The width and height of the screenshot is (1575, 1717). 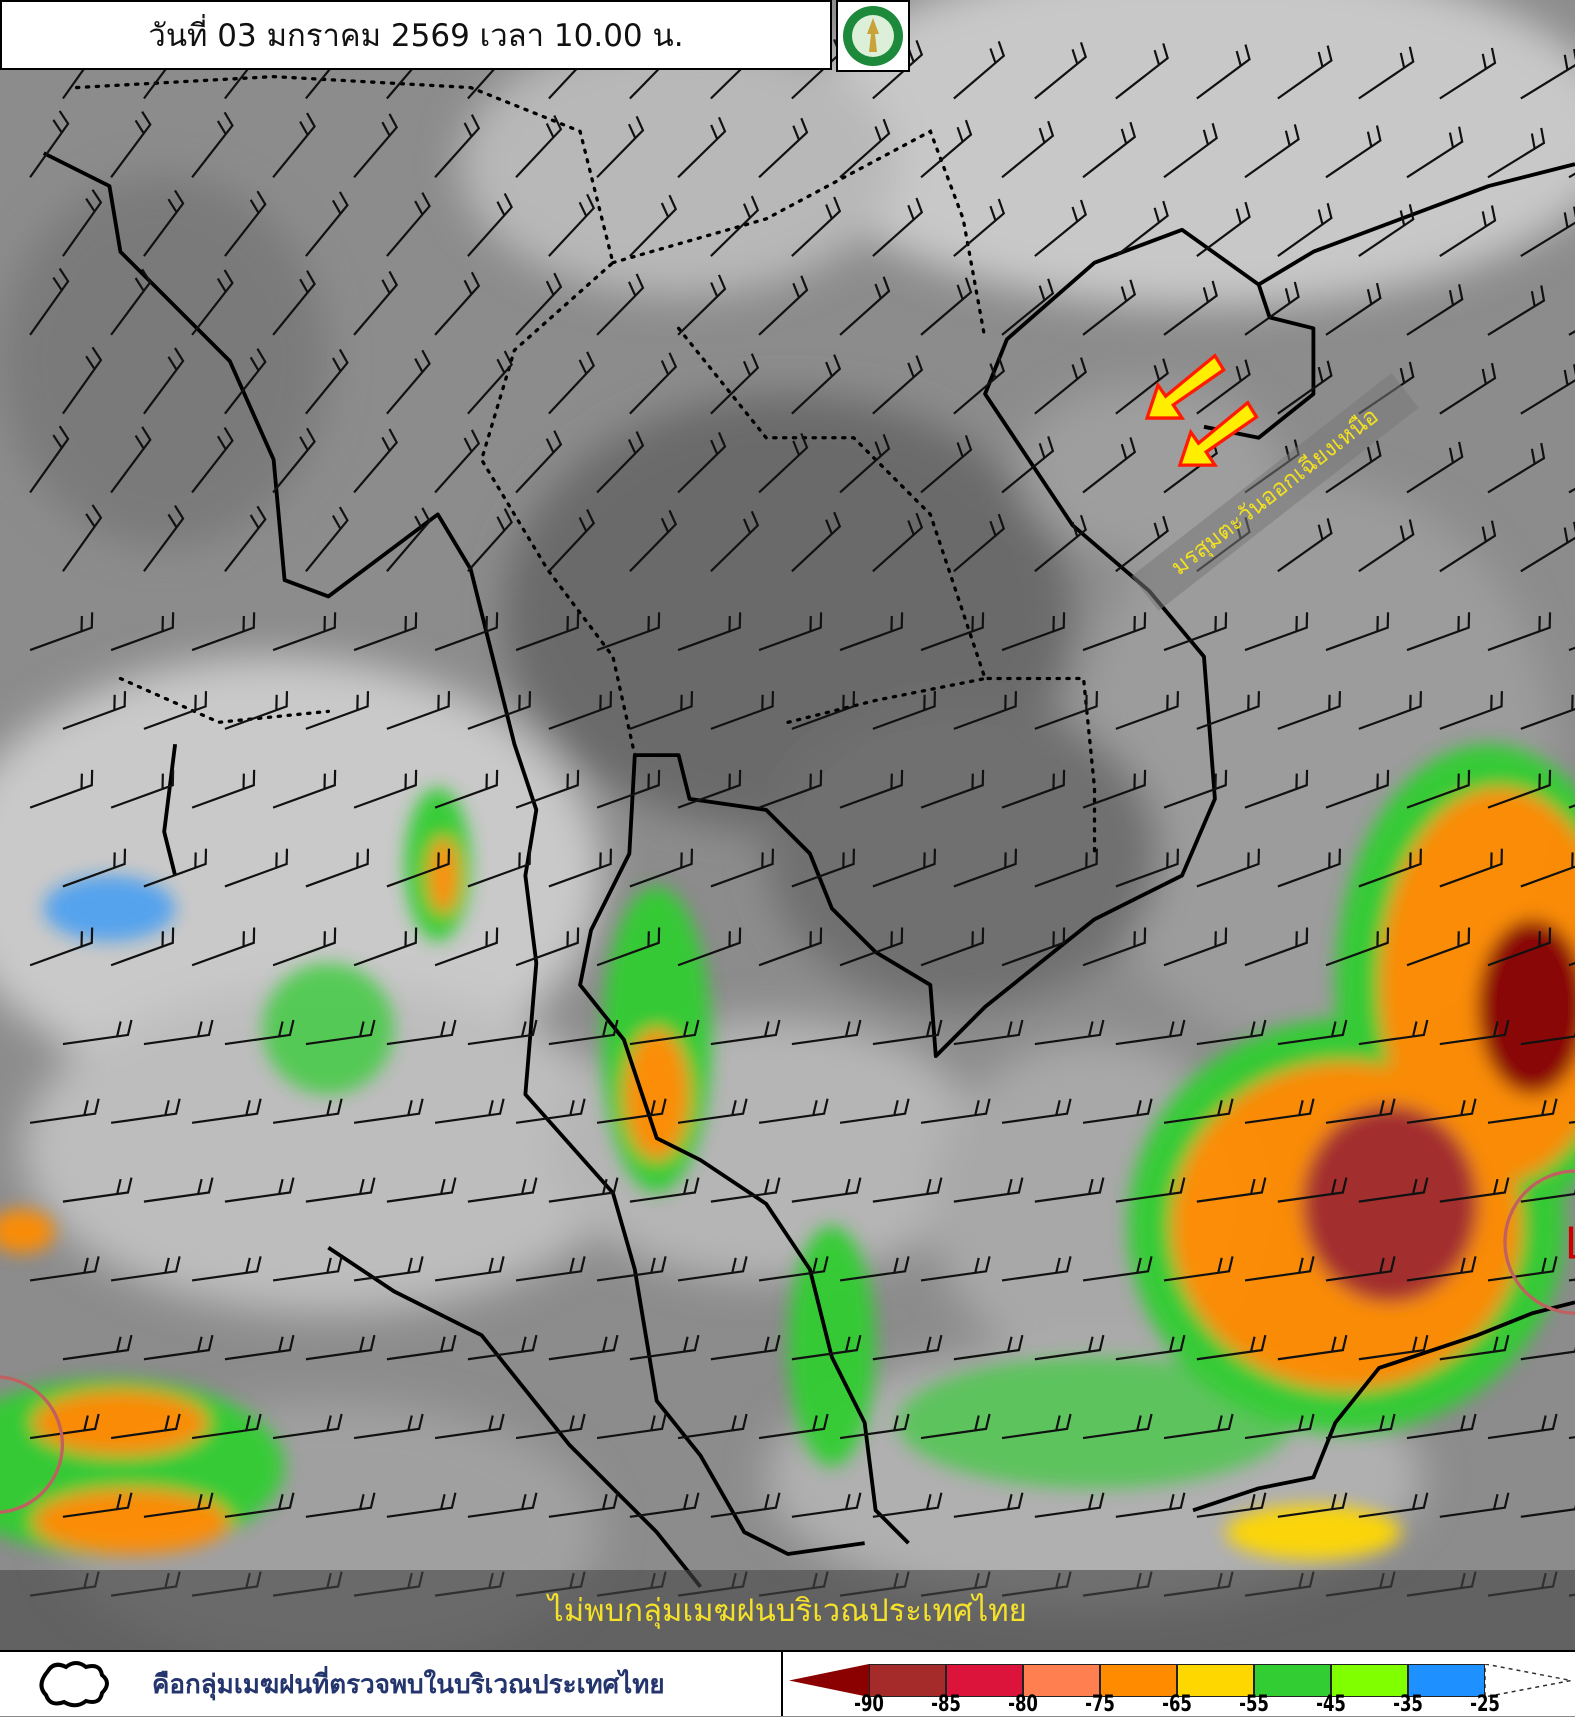 I want to click on colorbar-tick-label: -75, so click(x=1100, y=1704).